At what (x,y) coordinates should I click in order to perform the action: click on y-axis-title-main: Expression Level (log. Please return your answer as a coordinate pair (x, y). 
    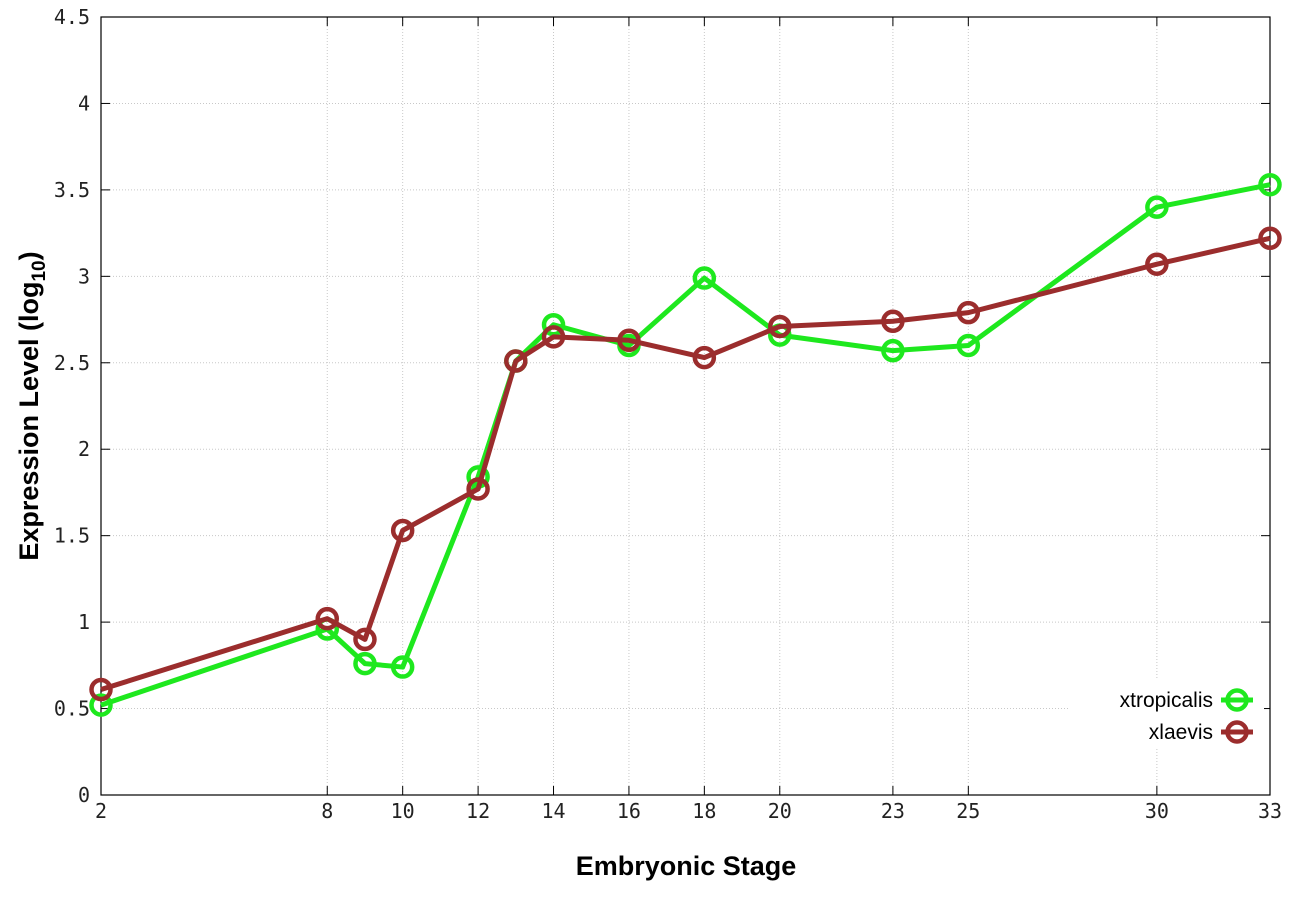
    Looking at the image, I should click on (29, 421).